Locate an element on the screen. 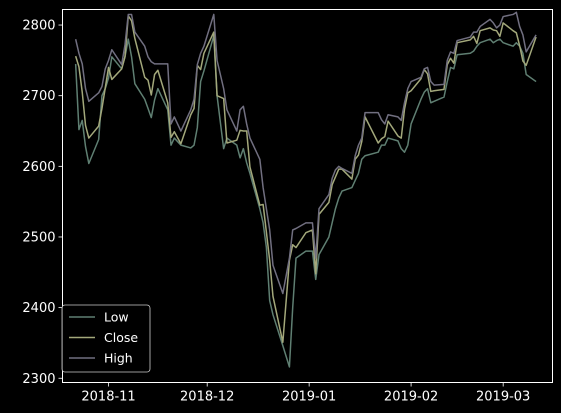 The image size is (561, 413). x-tick-label: 2018-11 is located at coordinates (108, 397).